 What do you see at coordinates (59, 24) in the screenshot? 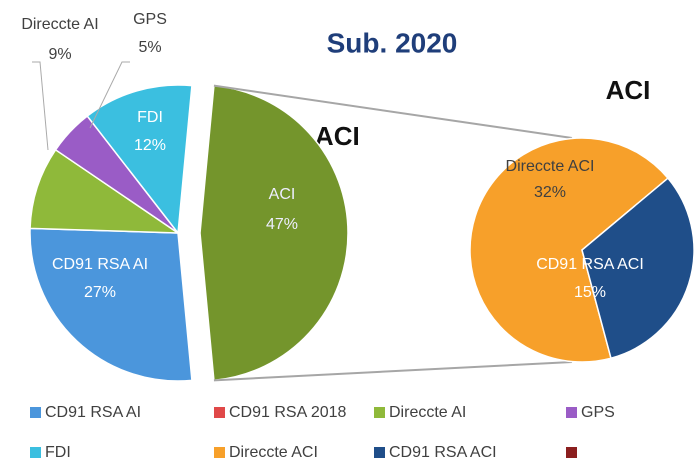
I see `data-label: Direccte AI` at bounding box center [59, 24].